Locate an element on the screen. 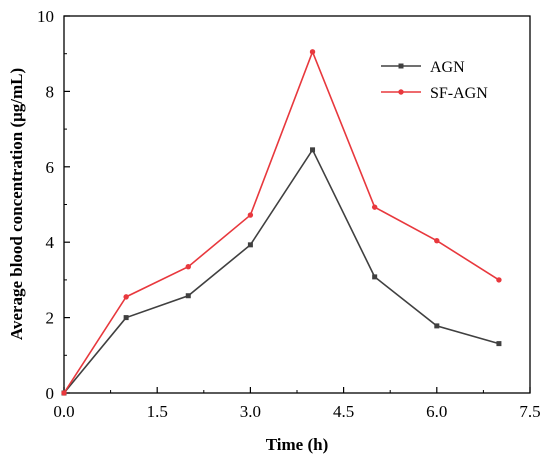 This screenshot has width=550, height=464. y-tick-label: 0 is located at coordinates (50, 393).